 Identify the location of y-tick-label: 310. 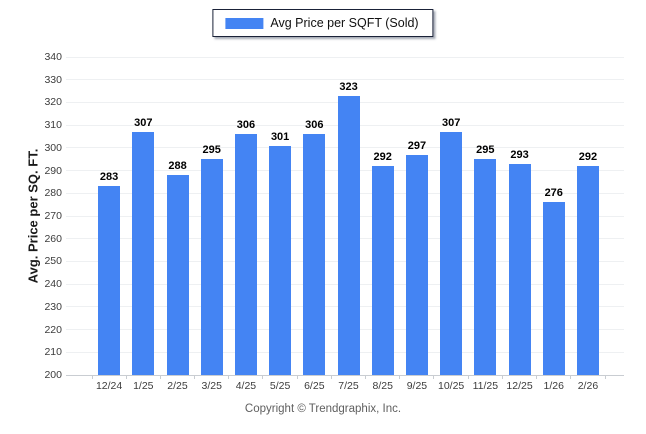
(53, 125).